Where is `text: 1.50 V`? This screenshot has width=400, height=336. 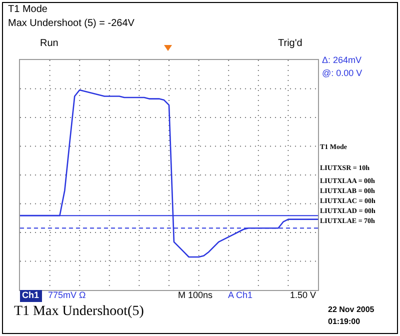 text: 1.50 V is located at coordinates (303, 295).